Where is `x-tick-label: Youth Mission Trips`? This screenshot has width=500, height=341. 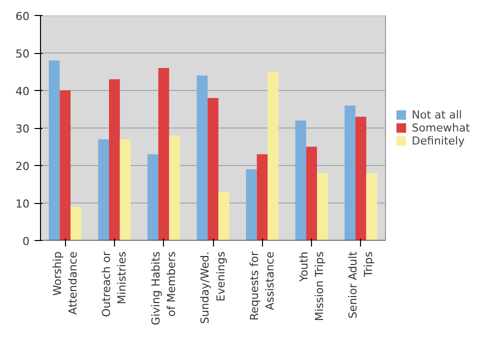 x-tick-label: Youth Mission Trips is located at coordinates (311, 286).